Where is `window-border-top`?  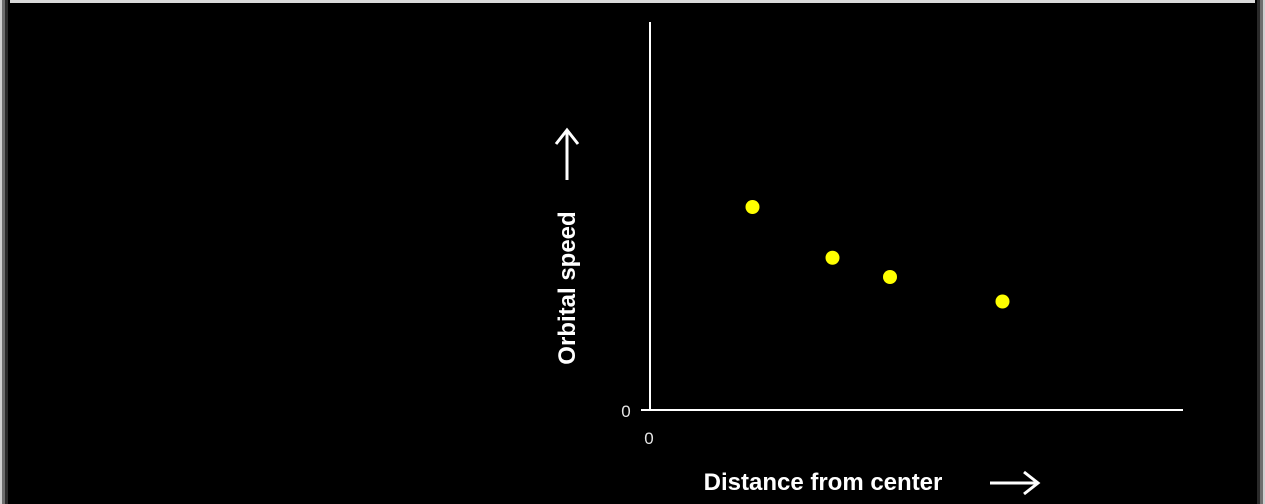 window-border-top is located at coordinates (632, 1).